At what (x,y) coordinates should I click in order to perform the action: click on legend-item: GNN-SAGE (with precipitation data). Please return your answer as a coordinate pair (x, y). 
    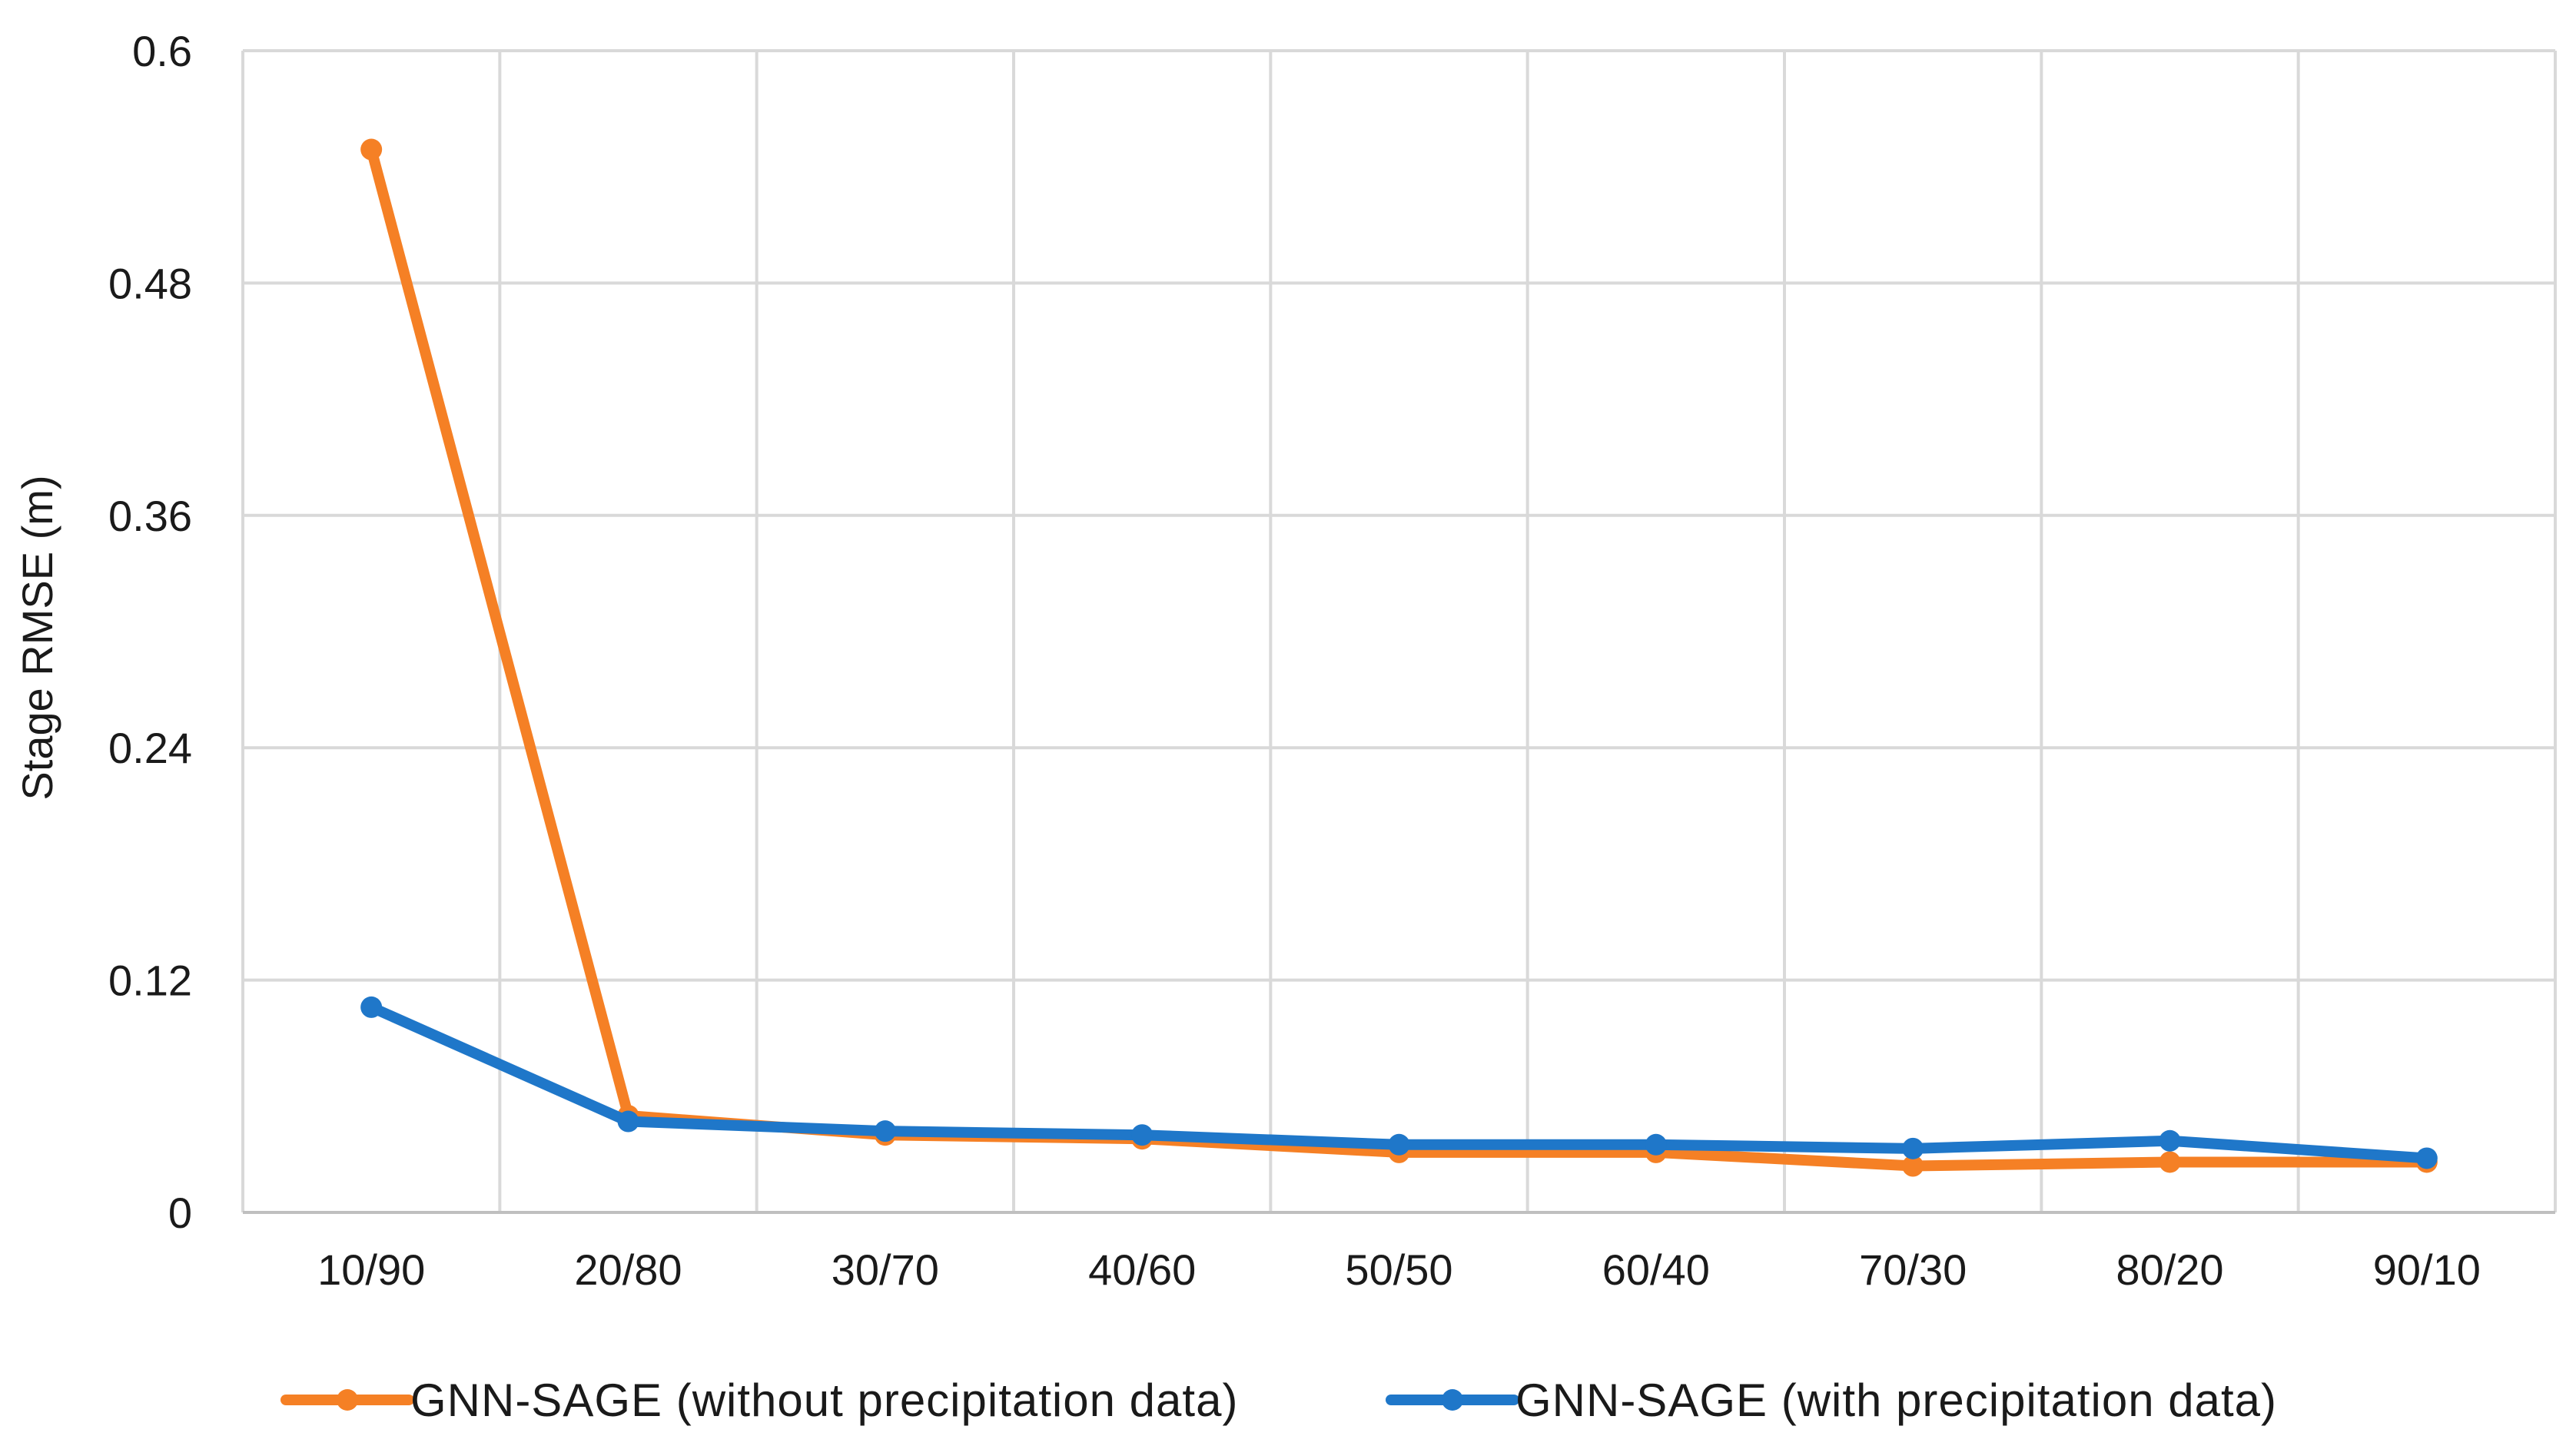
    Looking at the image, I should click on (1831, 1400).